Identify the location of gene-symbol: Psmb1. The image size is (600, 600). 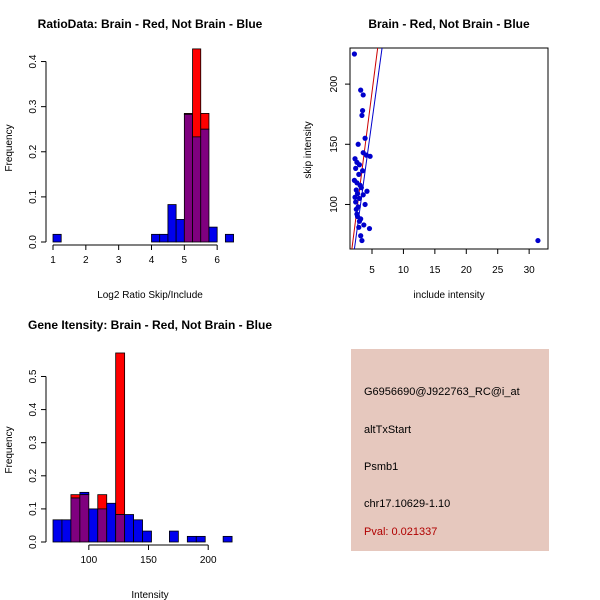
(381, 467).